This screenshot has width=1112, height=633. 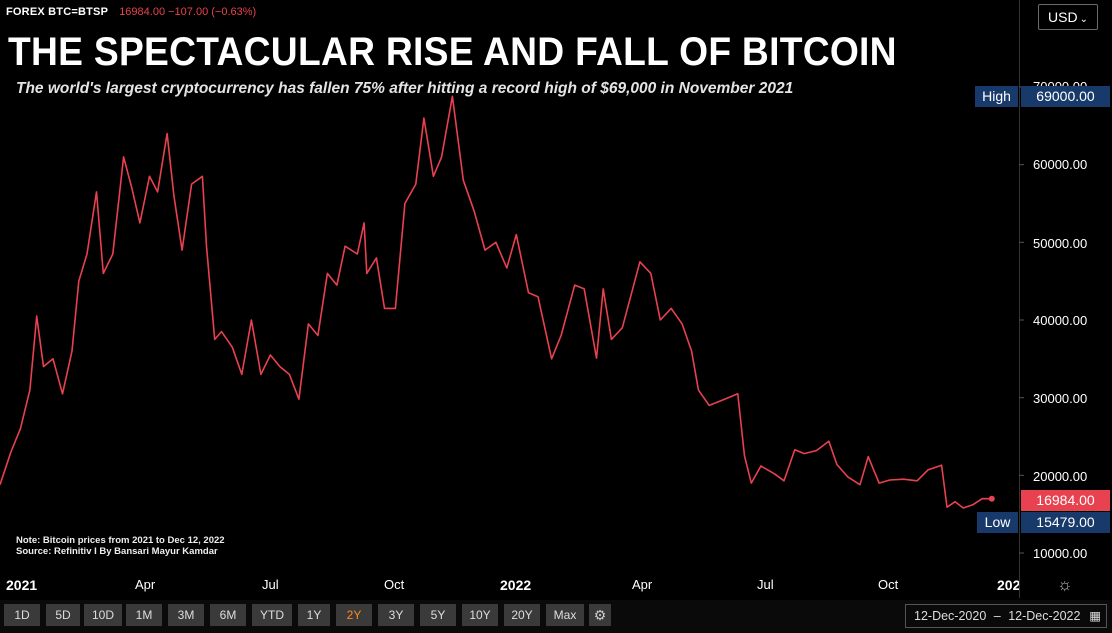 What do you see at coordinates (22, 585) in the screenshot?
I see `x-tick-label: 2021` at bounding box center [22, 585].